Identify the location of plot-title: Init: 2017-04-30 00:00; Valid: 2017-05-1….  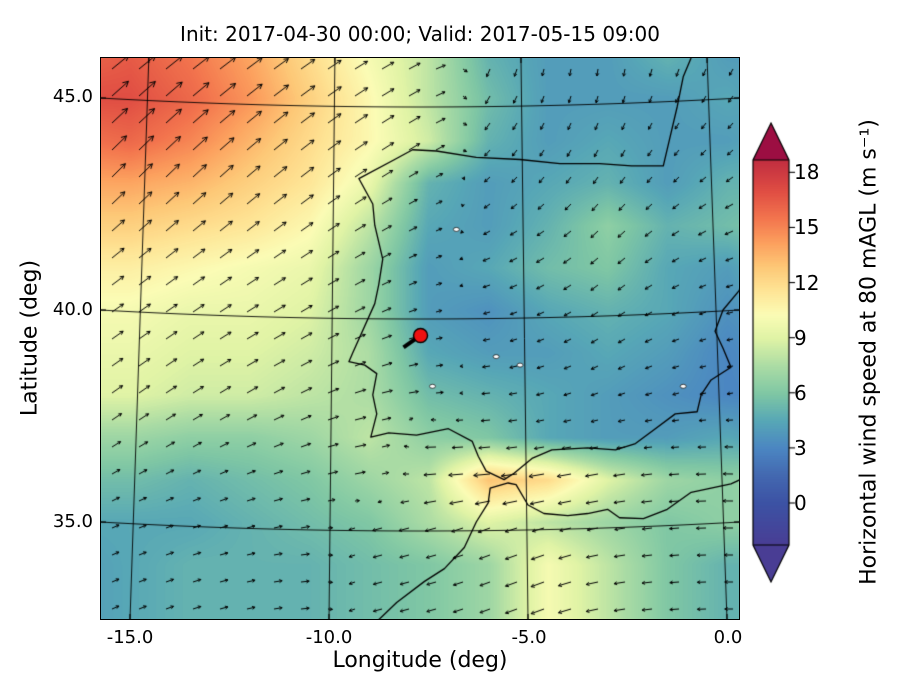
(420, 34).